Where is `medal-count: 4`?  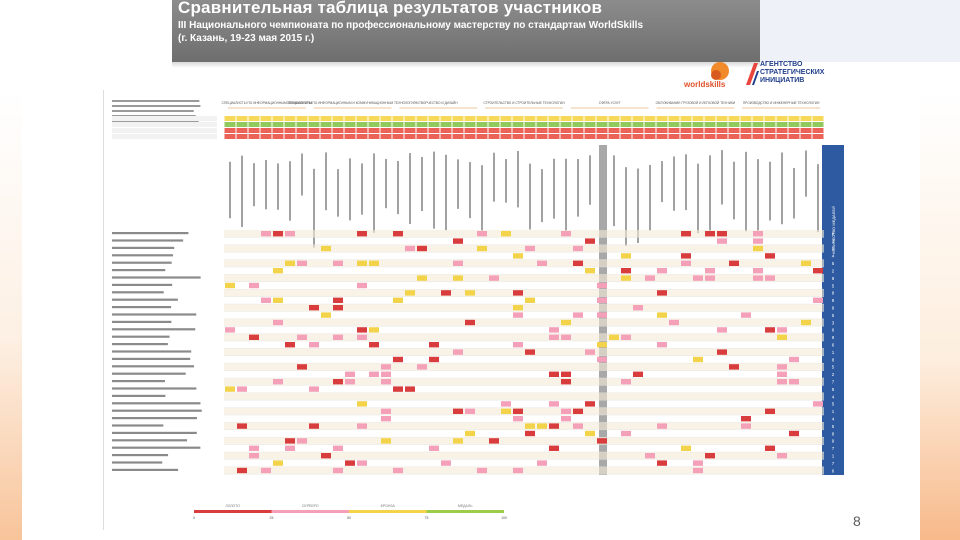
medal-count: 4 is located at coordinates (833, 396).